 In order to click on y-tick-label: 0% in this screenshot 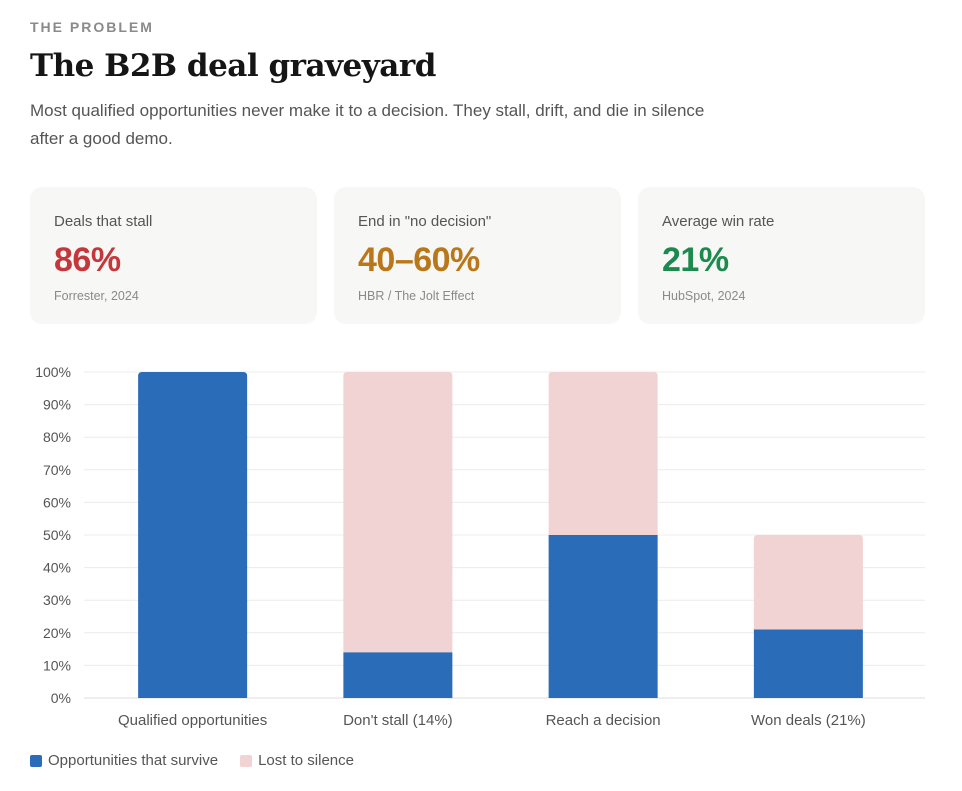, I will do `click(61, 698)`.